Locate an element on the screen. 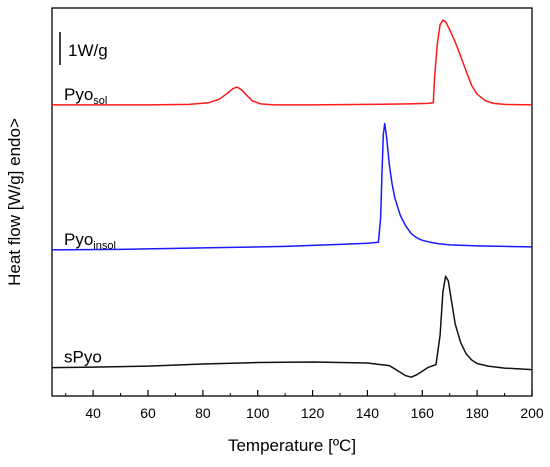 This screenshot has height=467, width=550. series-labels: Pyosol Pyoinsol sPyo is located at coordinates (90, 226).